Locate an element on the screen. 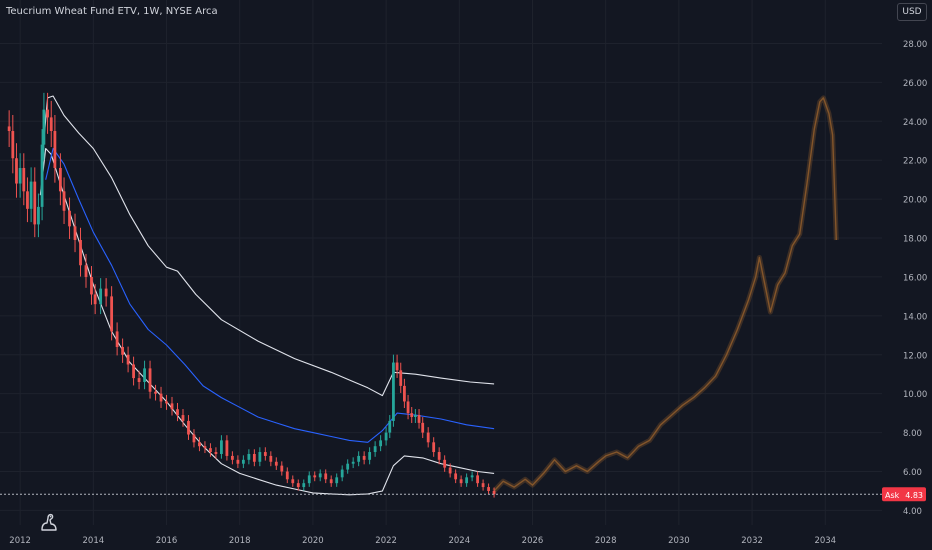  y-tick-label: 18.00 is located at coordinates (915, 240).